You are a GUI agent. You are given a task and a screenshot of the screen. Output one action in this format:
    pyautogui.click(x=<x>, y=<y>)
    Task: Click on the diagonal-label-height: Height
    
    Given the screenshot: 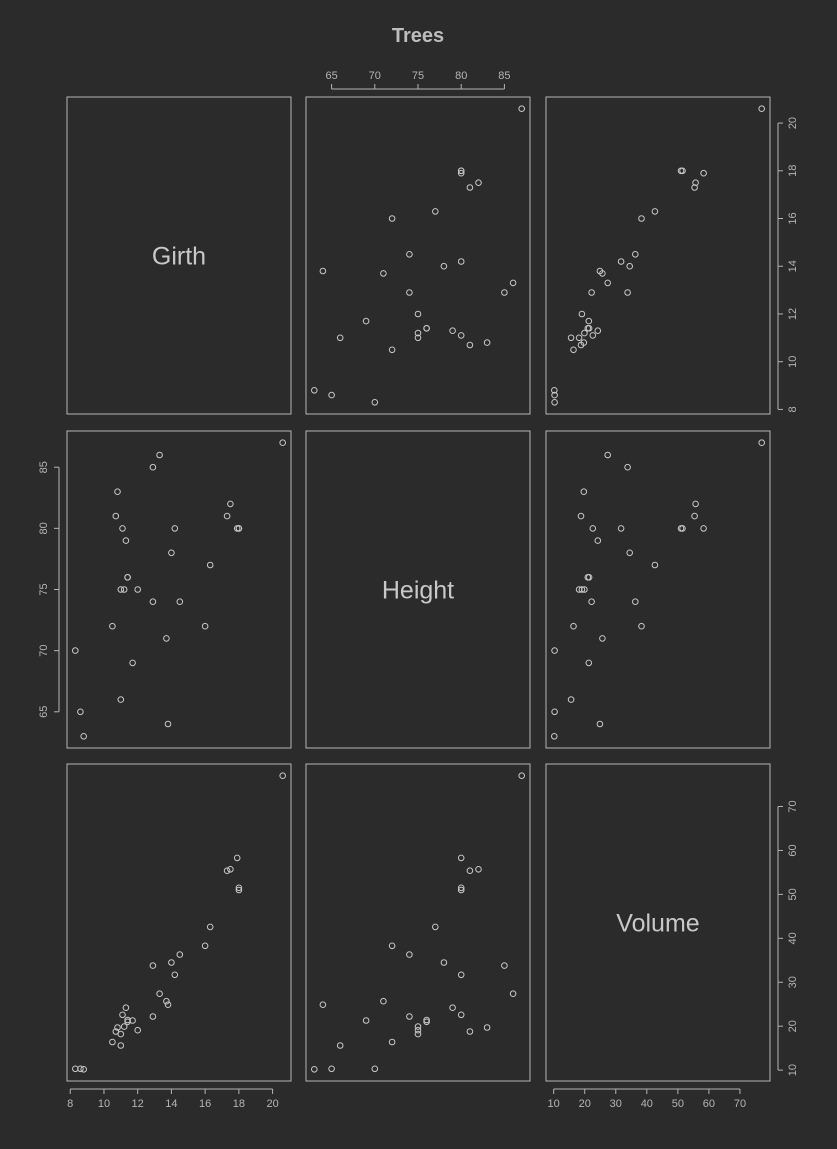 What is the action you would take?
    pyautogui.click(x=418, y=591)
    